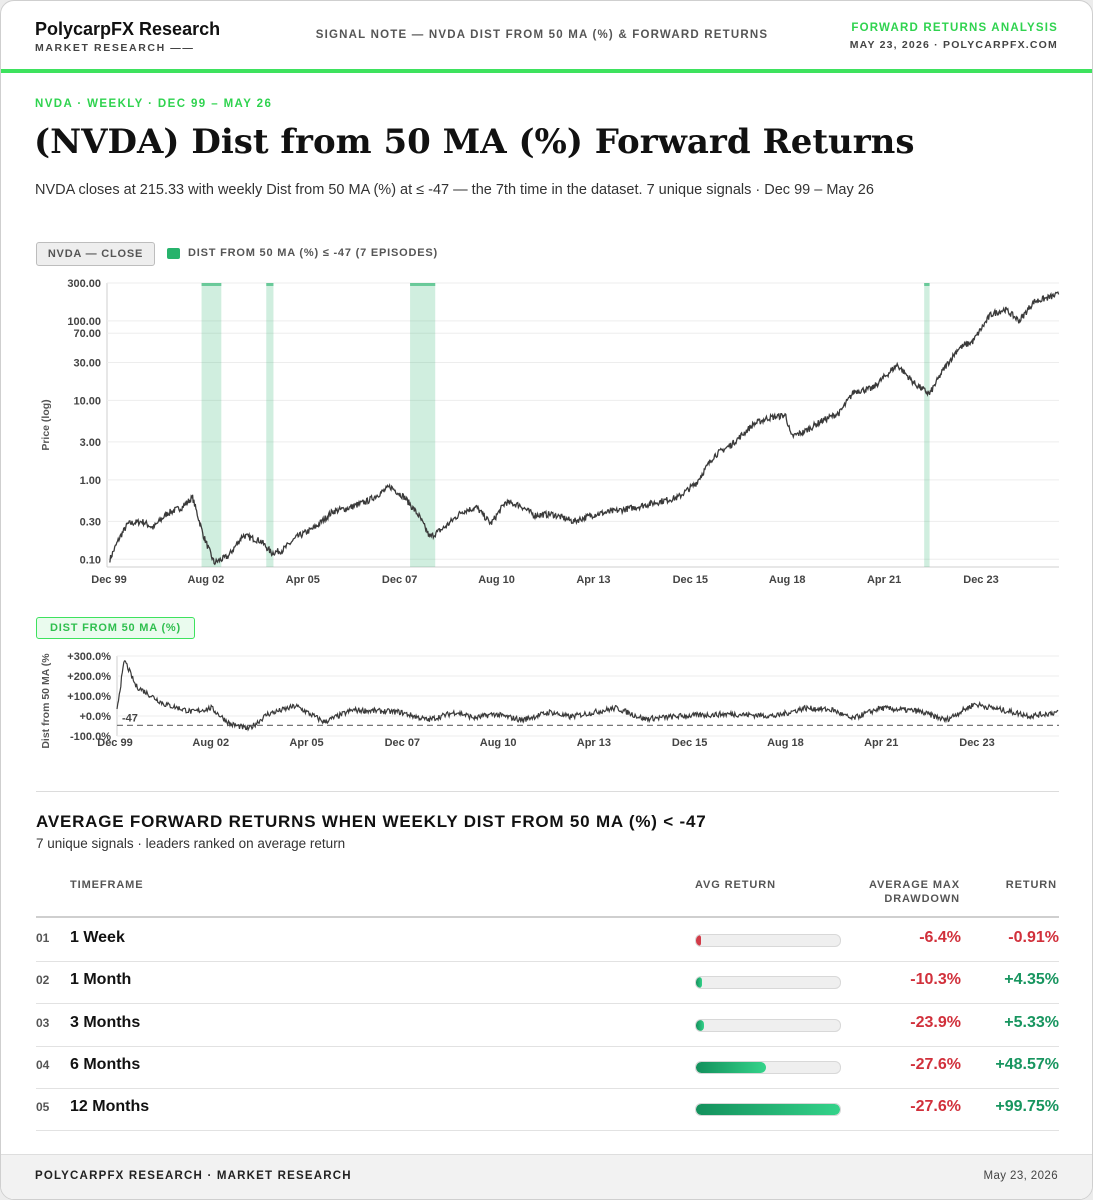  Describe the element at coordinates (935, 980) in the screenshot. I see `row-max-drawdown: -10.3%` at that location.